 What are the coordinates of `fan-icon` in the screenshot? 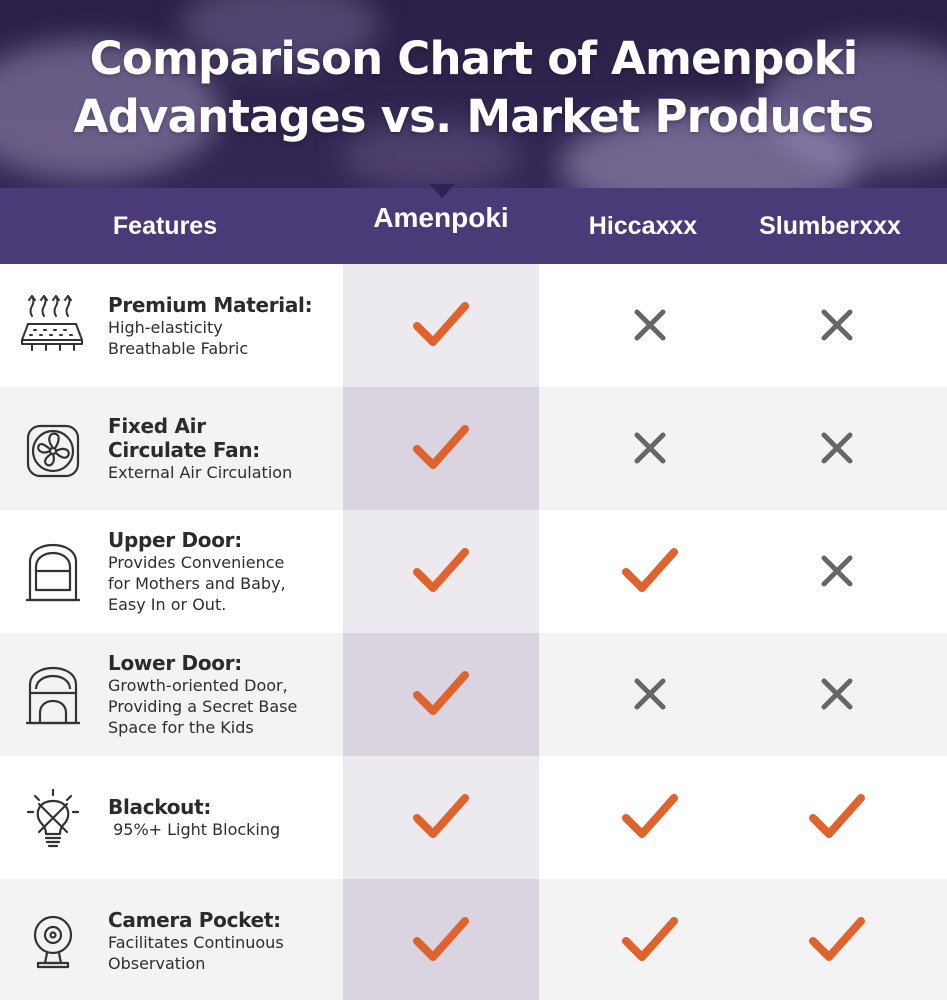 It's located at (53, 451).